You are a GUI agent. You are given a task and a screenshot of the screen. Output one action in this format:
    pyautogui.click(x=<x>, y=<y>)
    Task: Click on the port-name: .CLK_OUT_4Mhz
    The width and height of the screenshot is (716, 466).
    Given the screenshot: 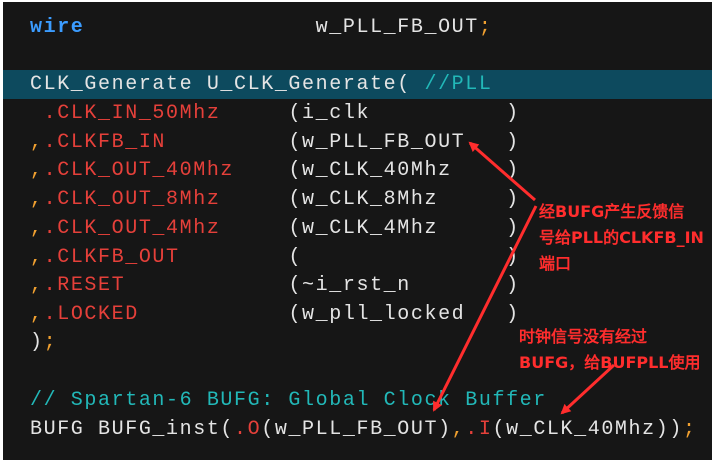 What is the action you would take?
    pyautogui.click(x=132, y=228)
    